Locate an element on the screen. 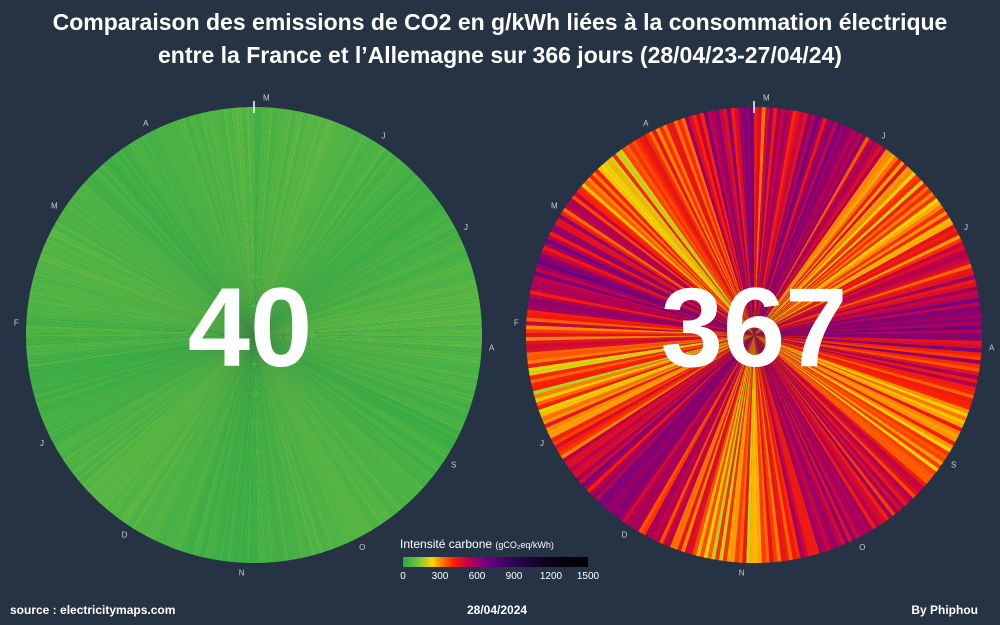 The image size is (1000, 625). legend-unit: (gCO₂eq/kWh) is located at coordinates (524, 545).